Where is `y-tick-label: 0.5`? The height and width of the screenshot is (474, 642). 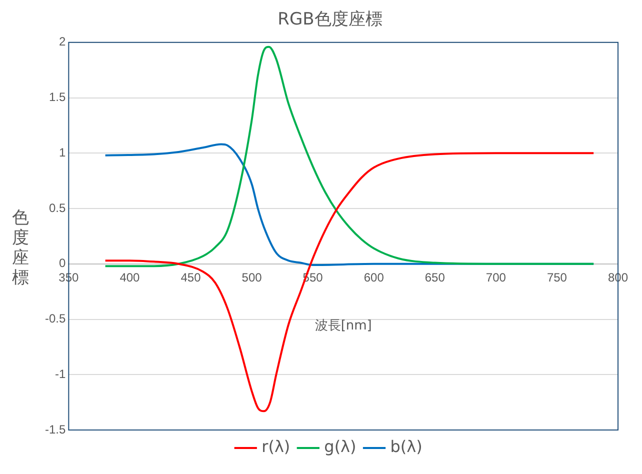 y-tick-label: 0.5 is located at coordinates (57, 207).